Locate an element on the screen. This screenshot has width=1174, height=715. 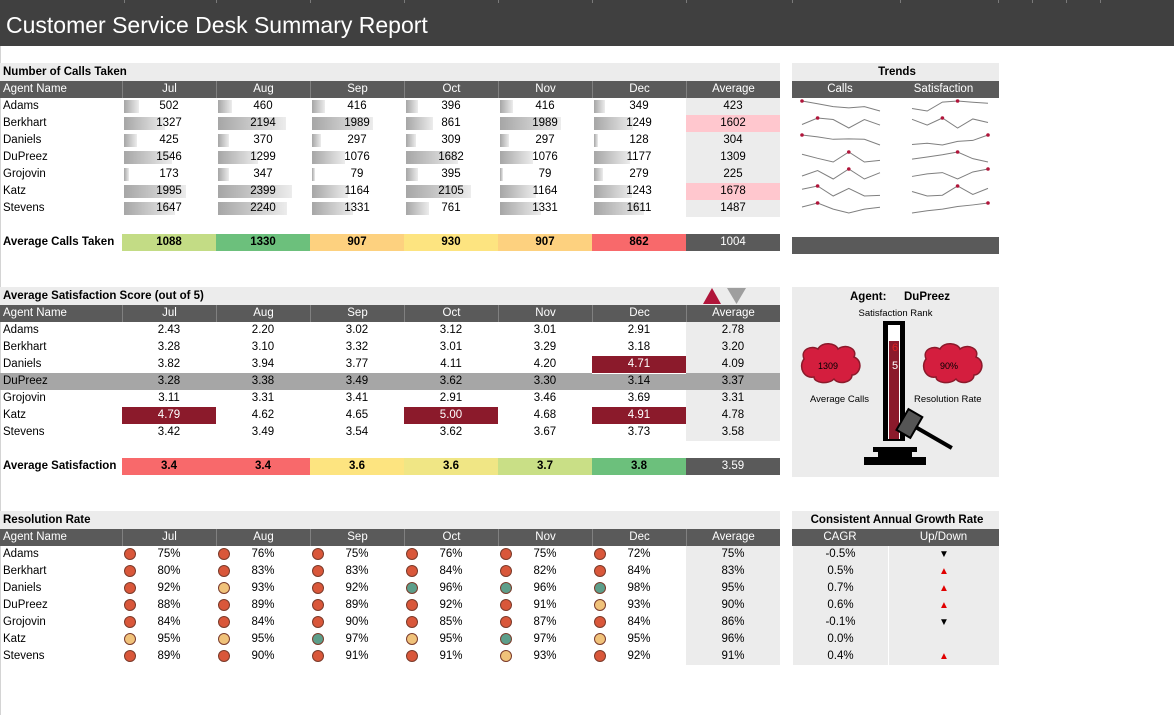
calls-cell: 1331 is located at coordinates (545, 209).